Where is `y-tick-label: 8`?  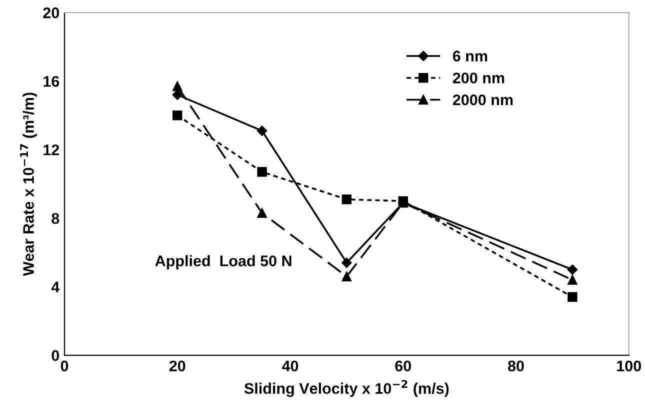 y-tick-label: 8 is located at coordinates (56, 218).